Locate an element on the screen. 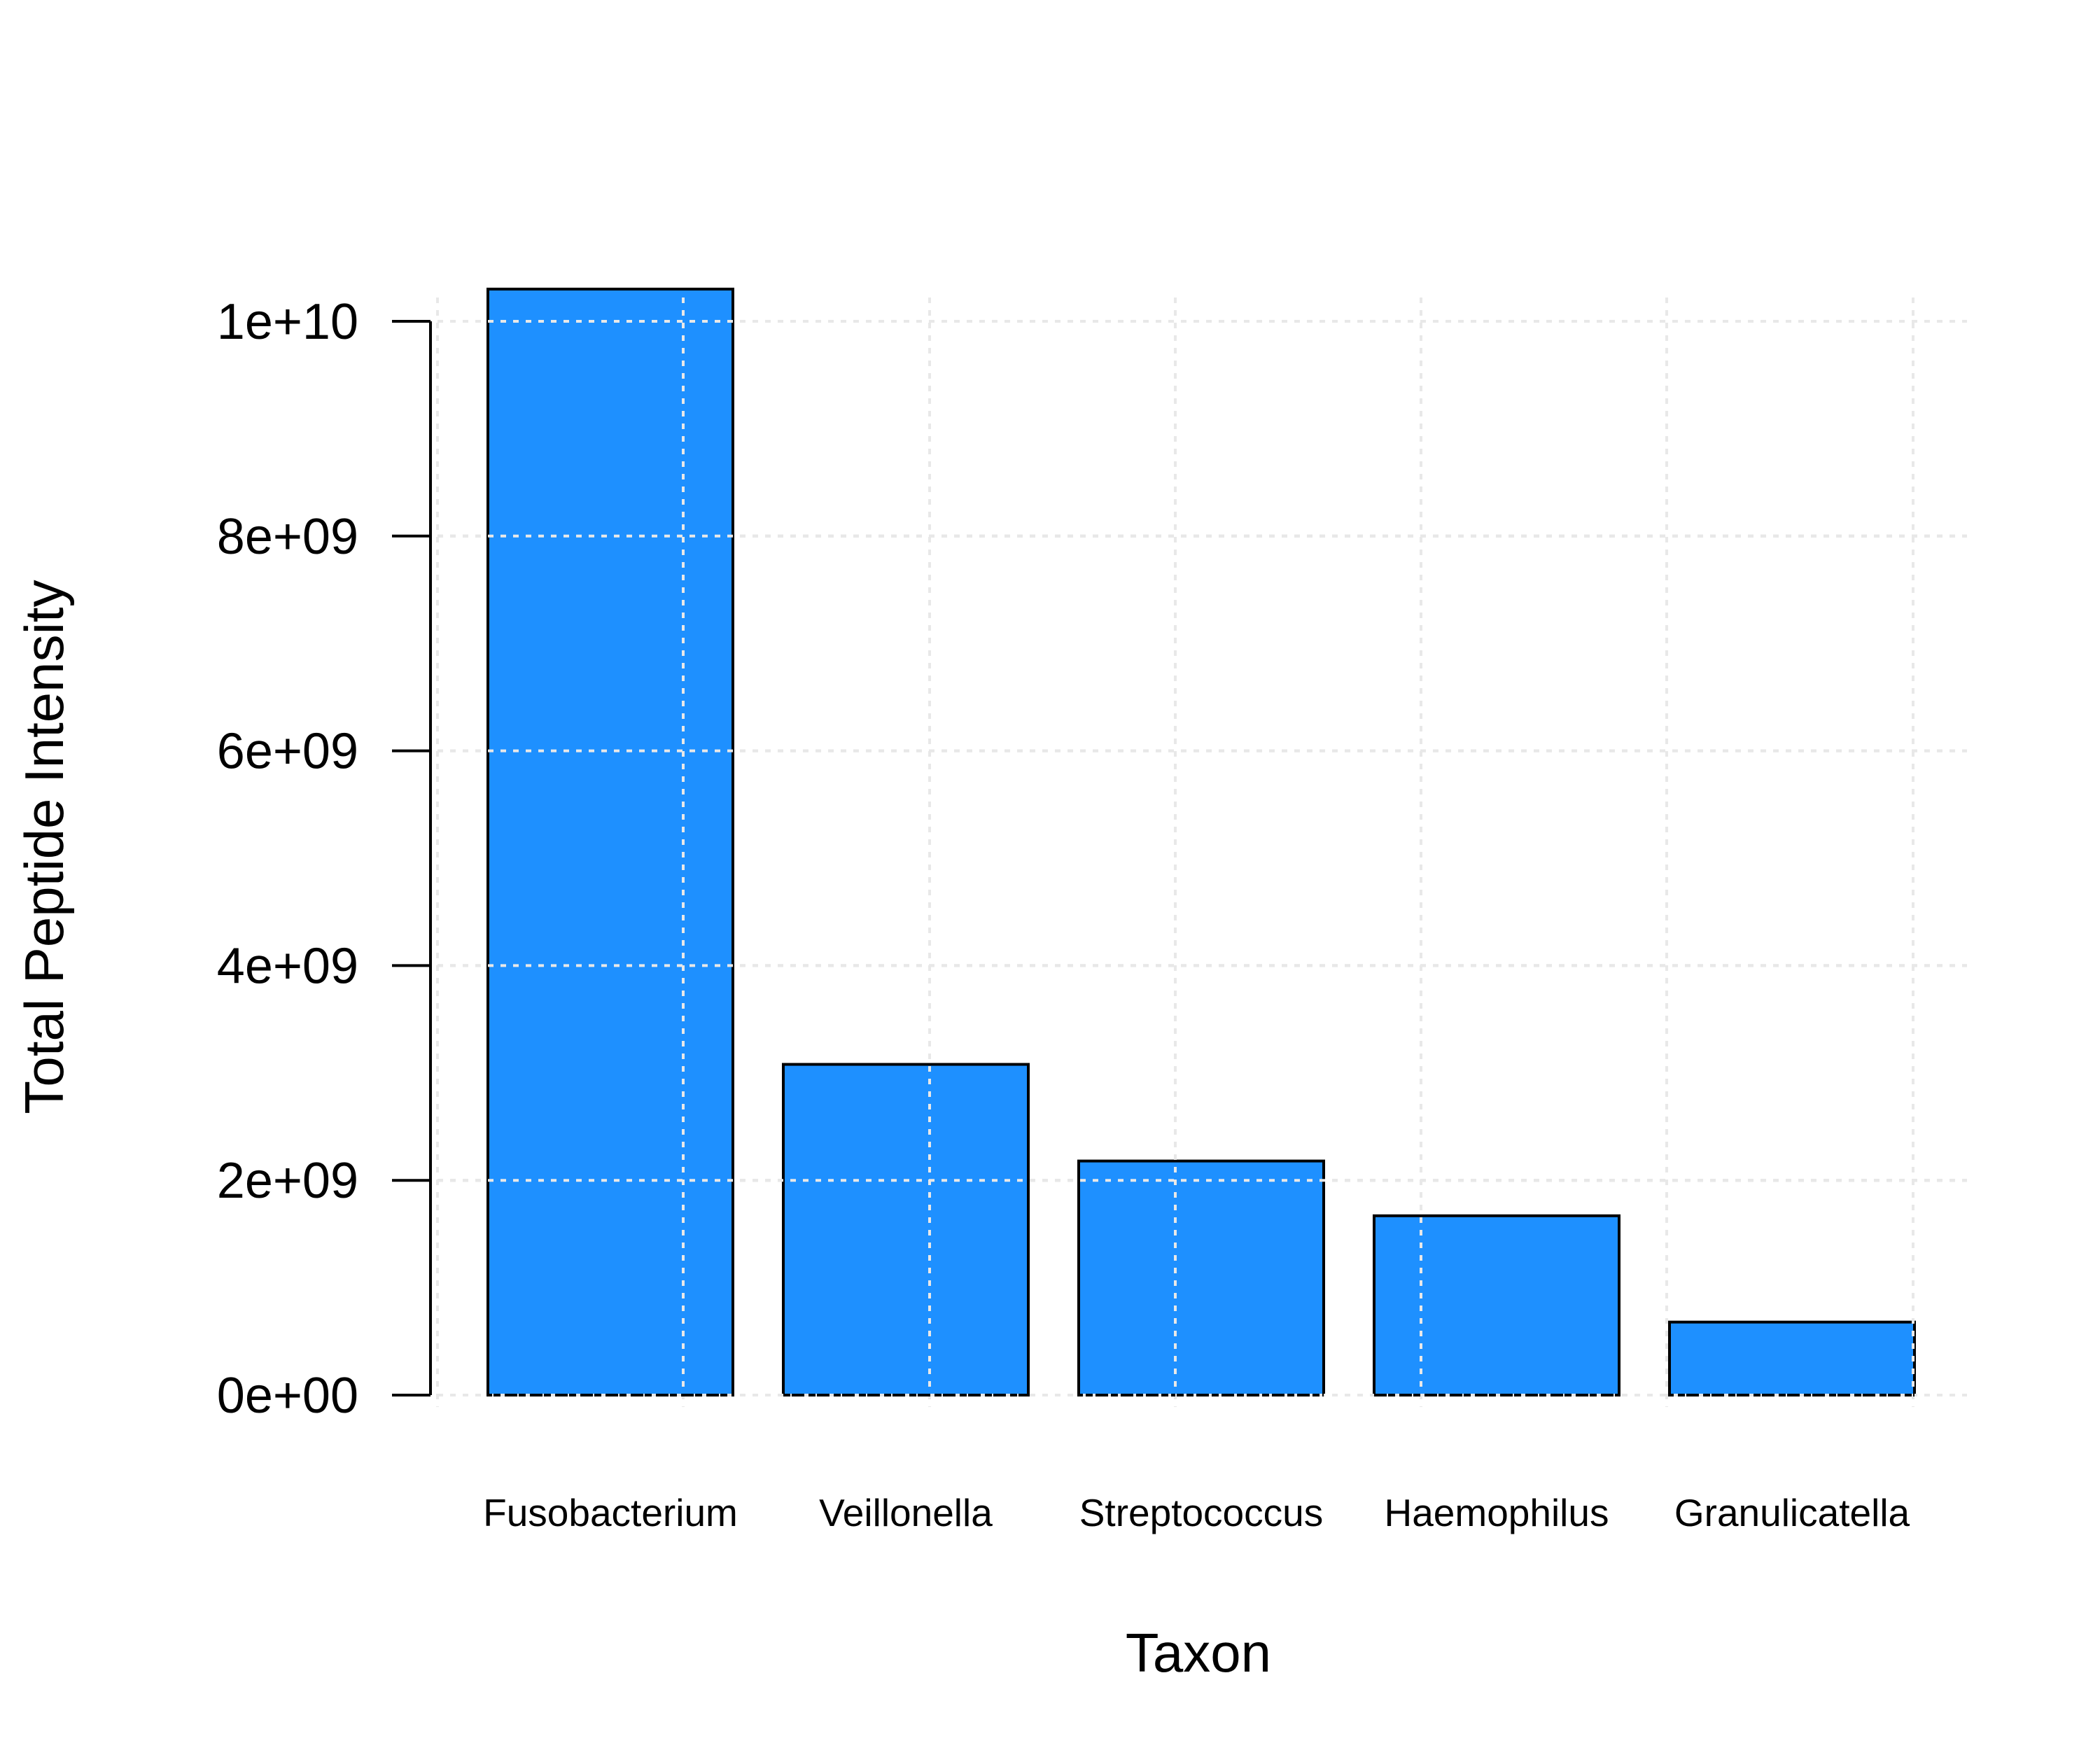 Image resolution: width=2100 pixels, height=1750 pixels. category-label-haemophilus: Haemophilus is located at coordinates (1496, 1512).